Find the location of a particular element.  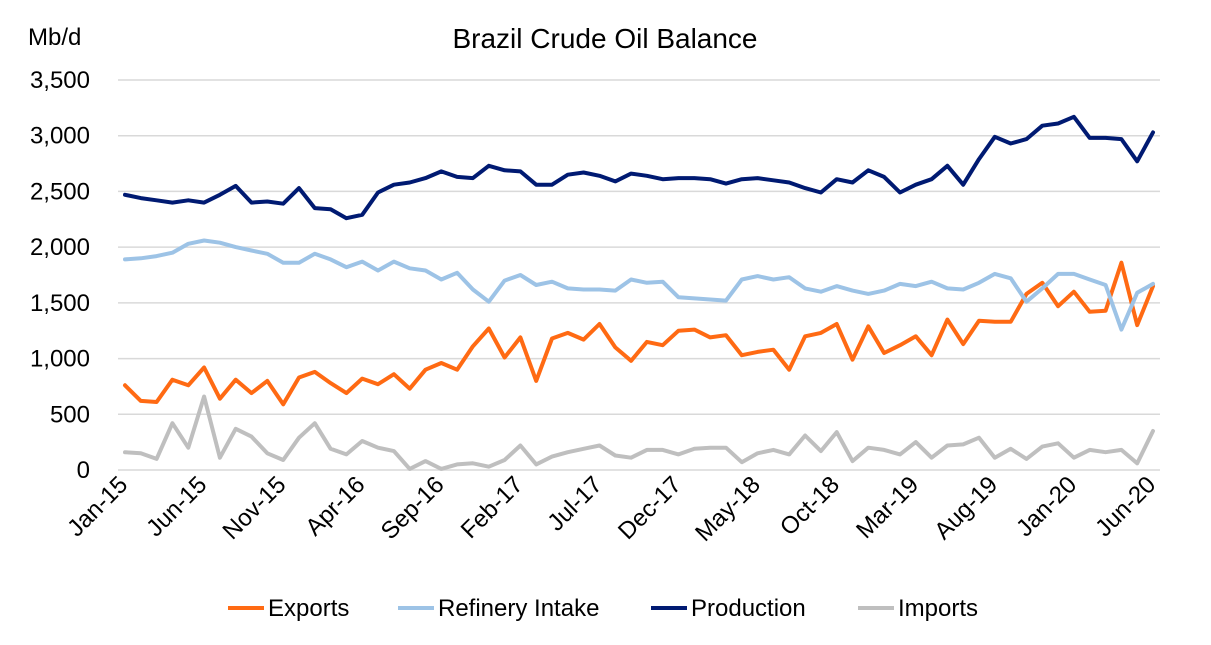

y-axis-label: Mb/d is located at coordinates (54, 37).